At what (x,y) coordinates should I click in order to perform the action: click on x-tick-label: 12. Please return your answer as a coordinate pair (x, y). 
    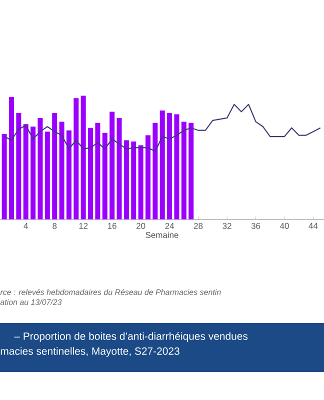
    Looking at the image, I should click on (83, 225).